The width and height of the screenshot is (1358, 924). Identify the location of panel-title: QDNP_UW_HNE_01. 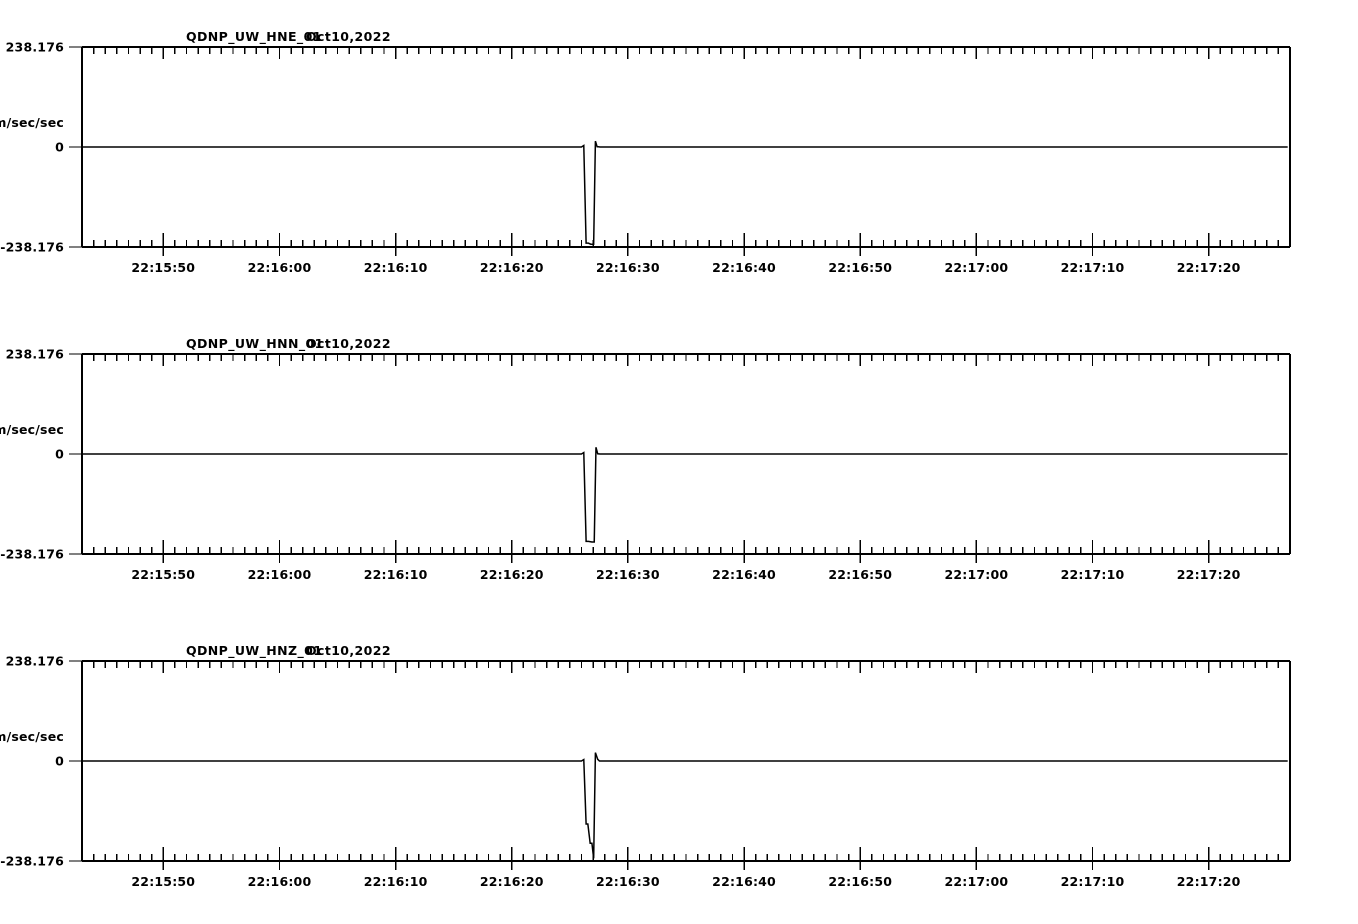
(254, 37).